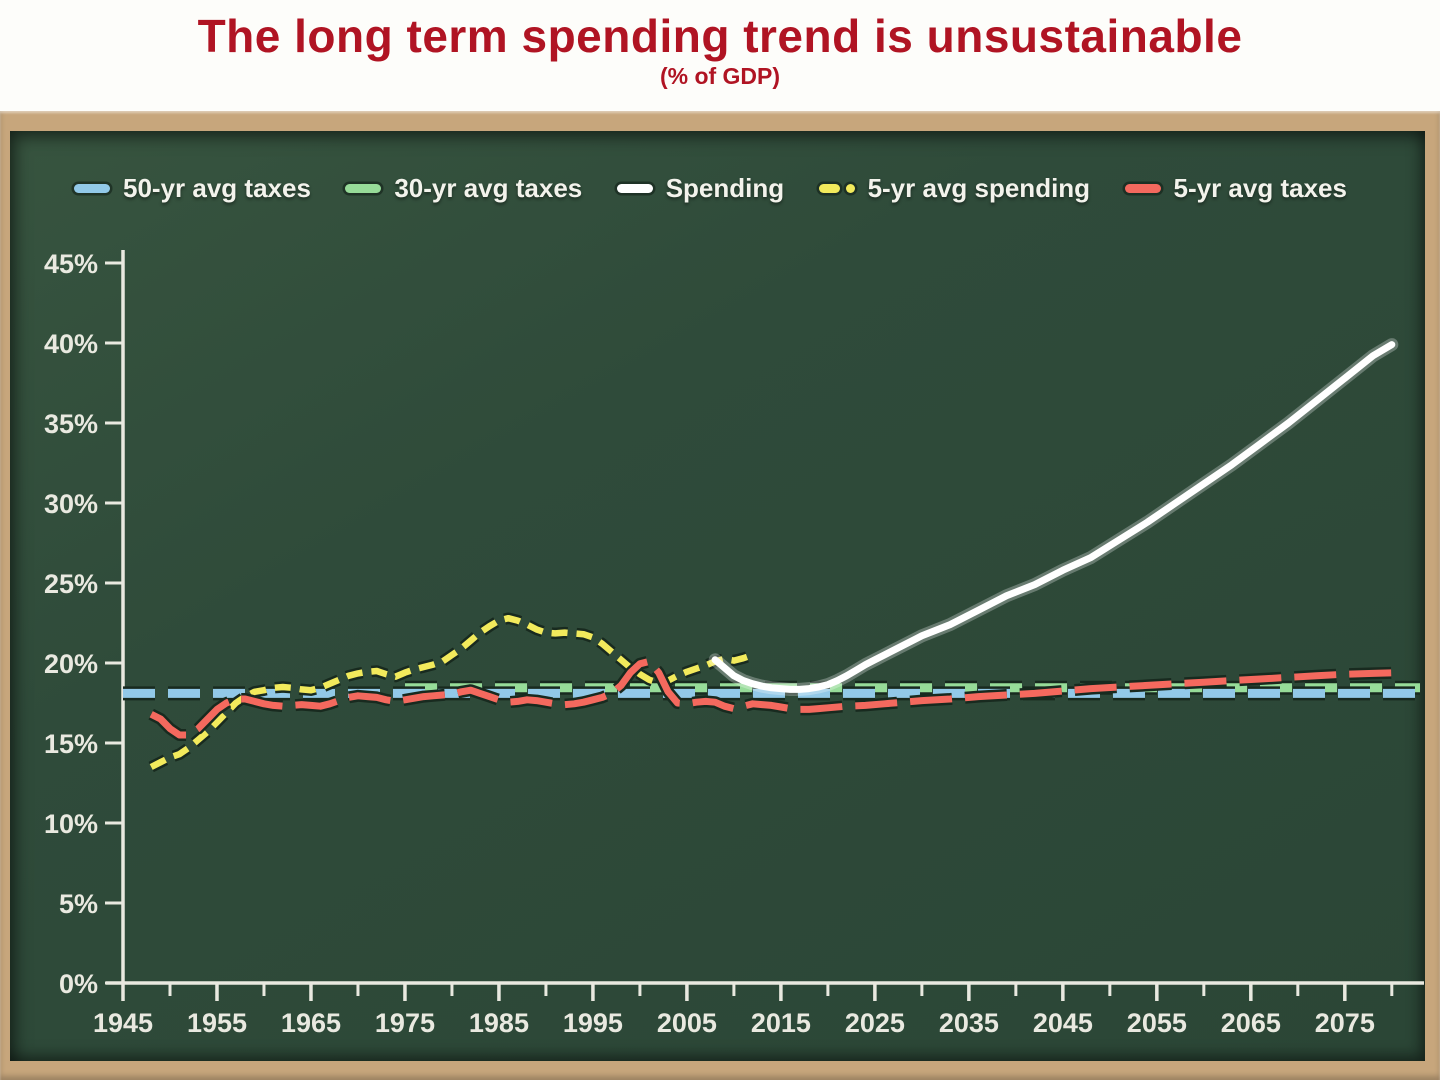  Describe the element at coordinates (634, 188) in the screenshot. I see `legend-swatch-spending-icon` at that location.